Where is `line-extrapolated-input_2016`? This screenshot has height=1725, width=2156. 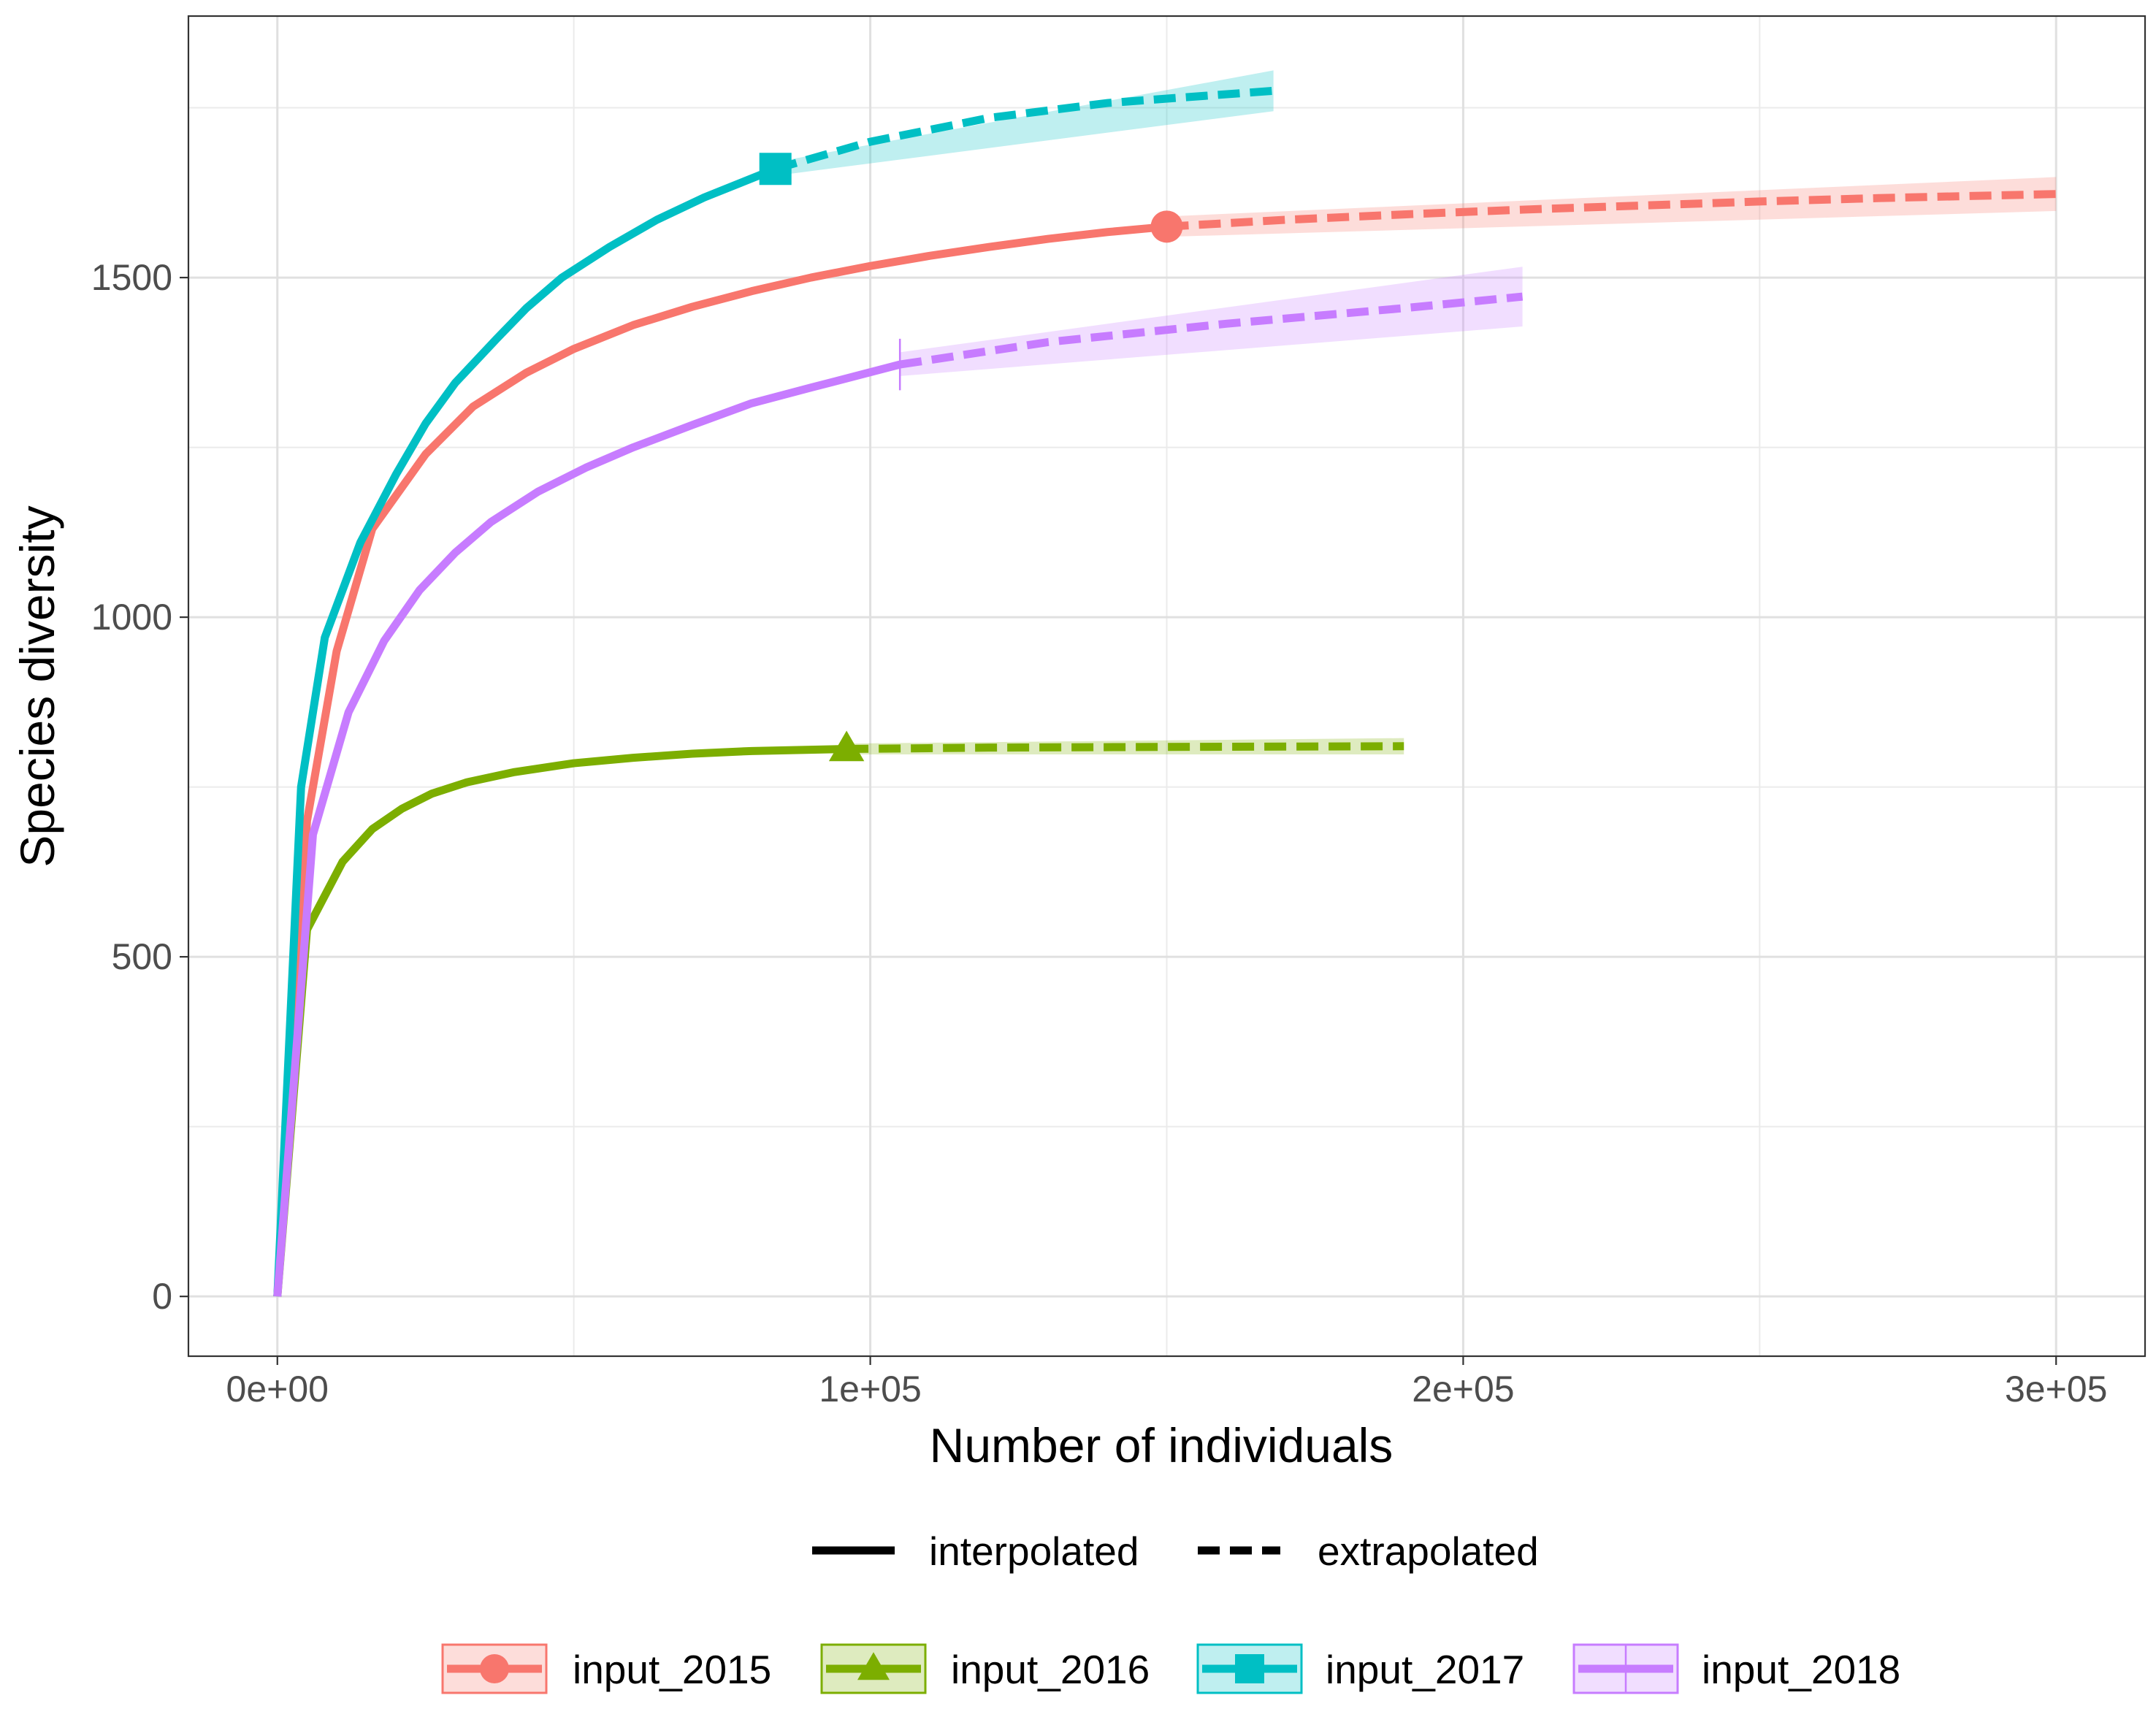
line-extrapolated-input_2016 is located at coordinates (1125, 748).